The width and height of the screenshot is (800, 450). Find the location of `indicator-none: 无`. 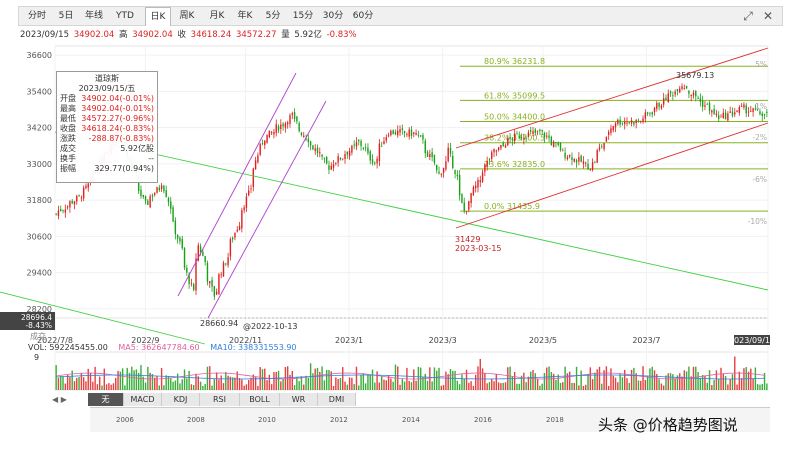

indicator-none: 无 is located at coordinates (106, 399).